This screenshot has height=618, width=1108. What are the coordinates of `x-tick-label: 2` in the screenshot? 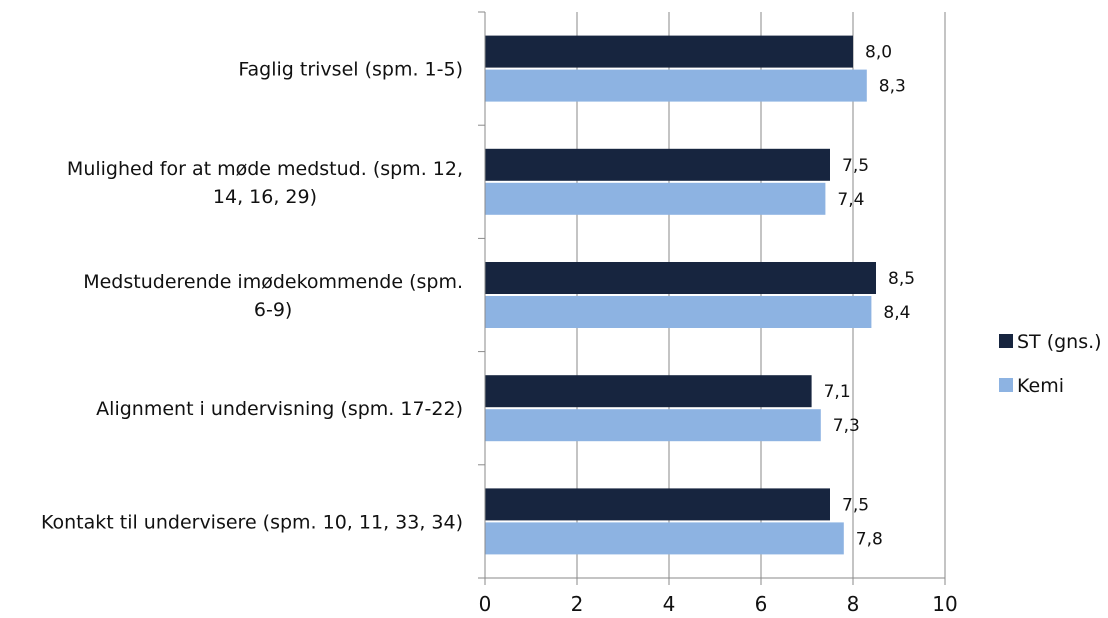 It's located at (577, 604).